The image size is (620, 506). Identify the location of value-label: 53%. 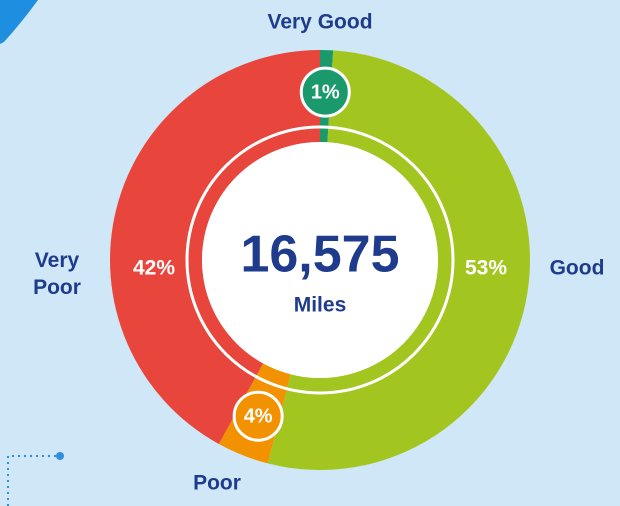
(486, 268).